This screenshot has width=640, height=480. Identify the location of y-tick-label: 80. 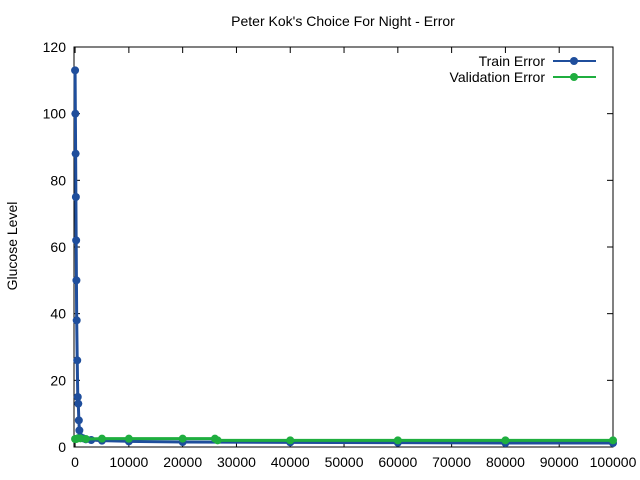
(58, 180).